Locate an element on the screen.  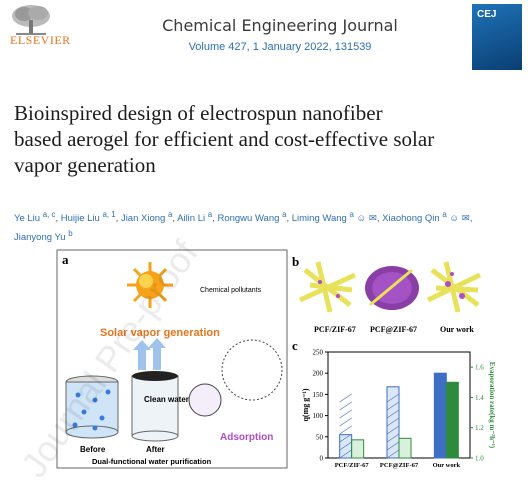
y2-tick-label: 1.4 is located at coordinates (479, 398).